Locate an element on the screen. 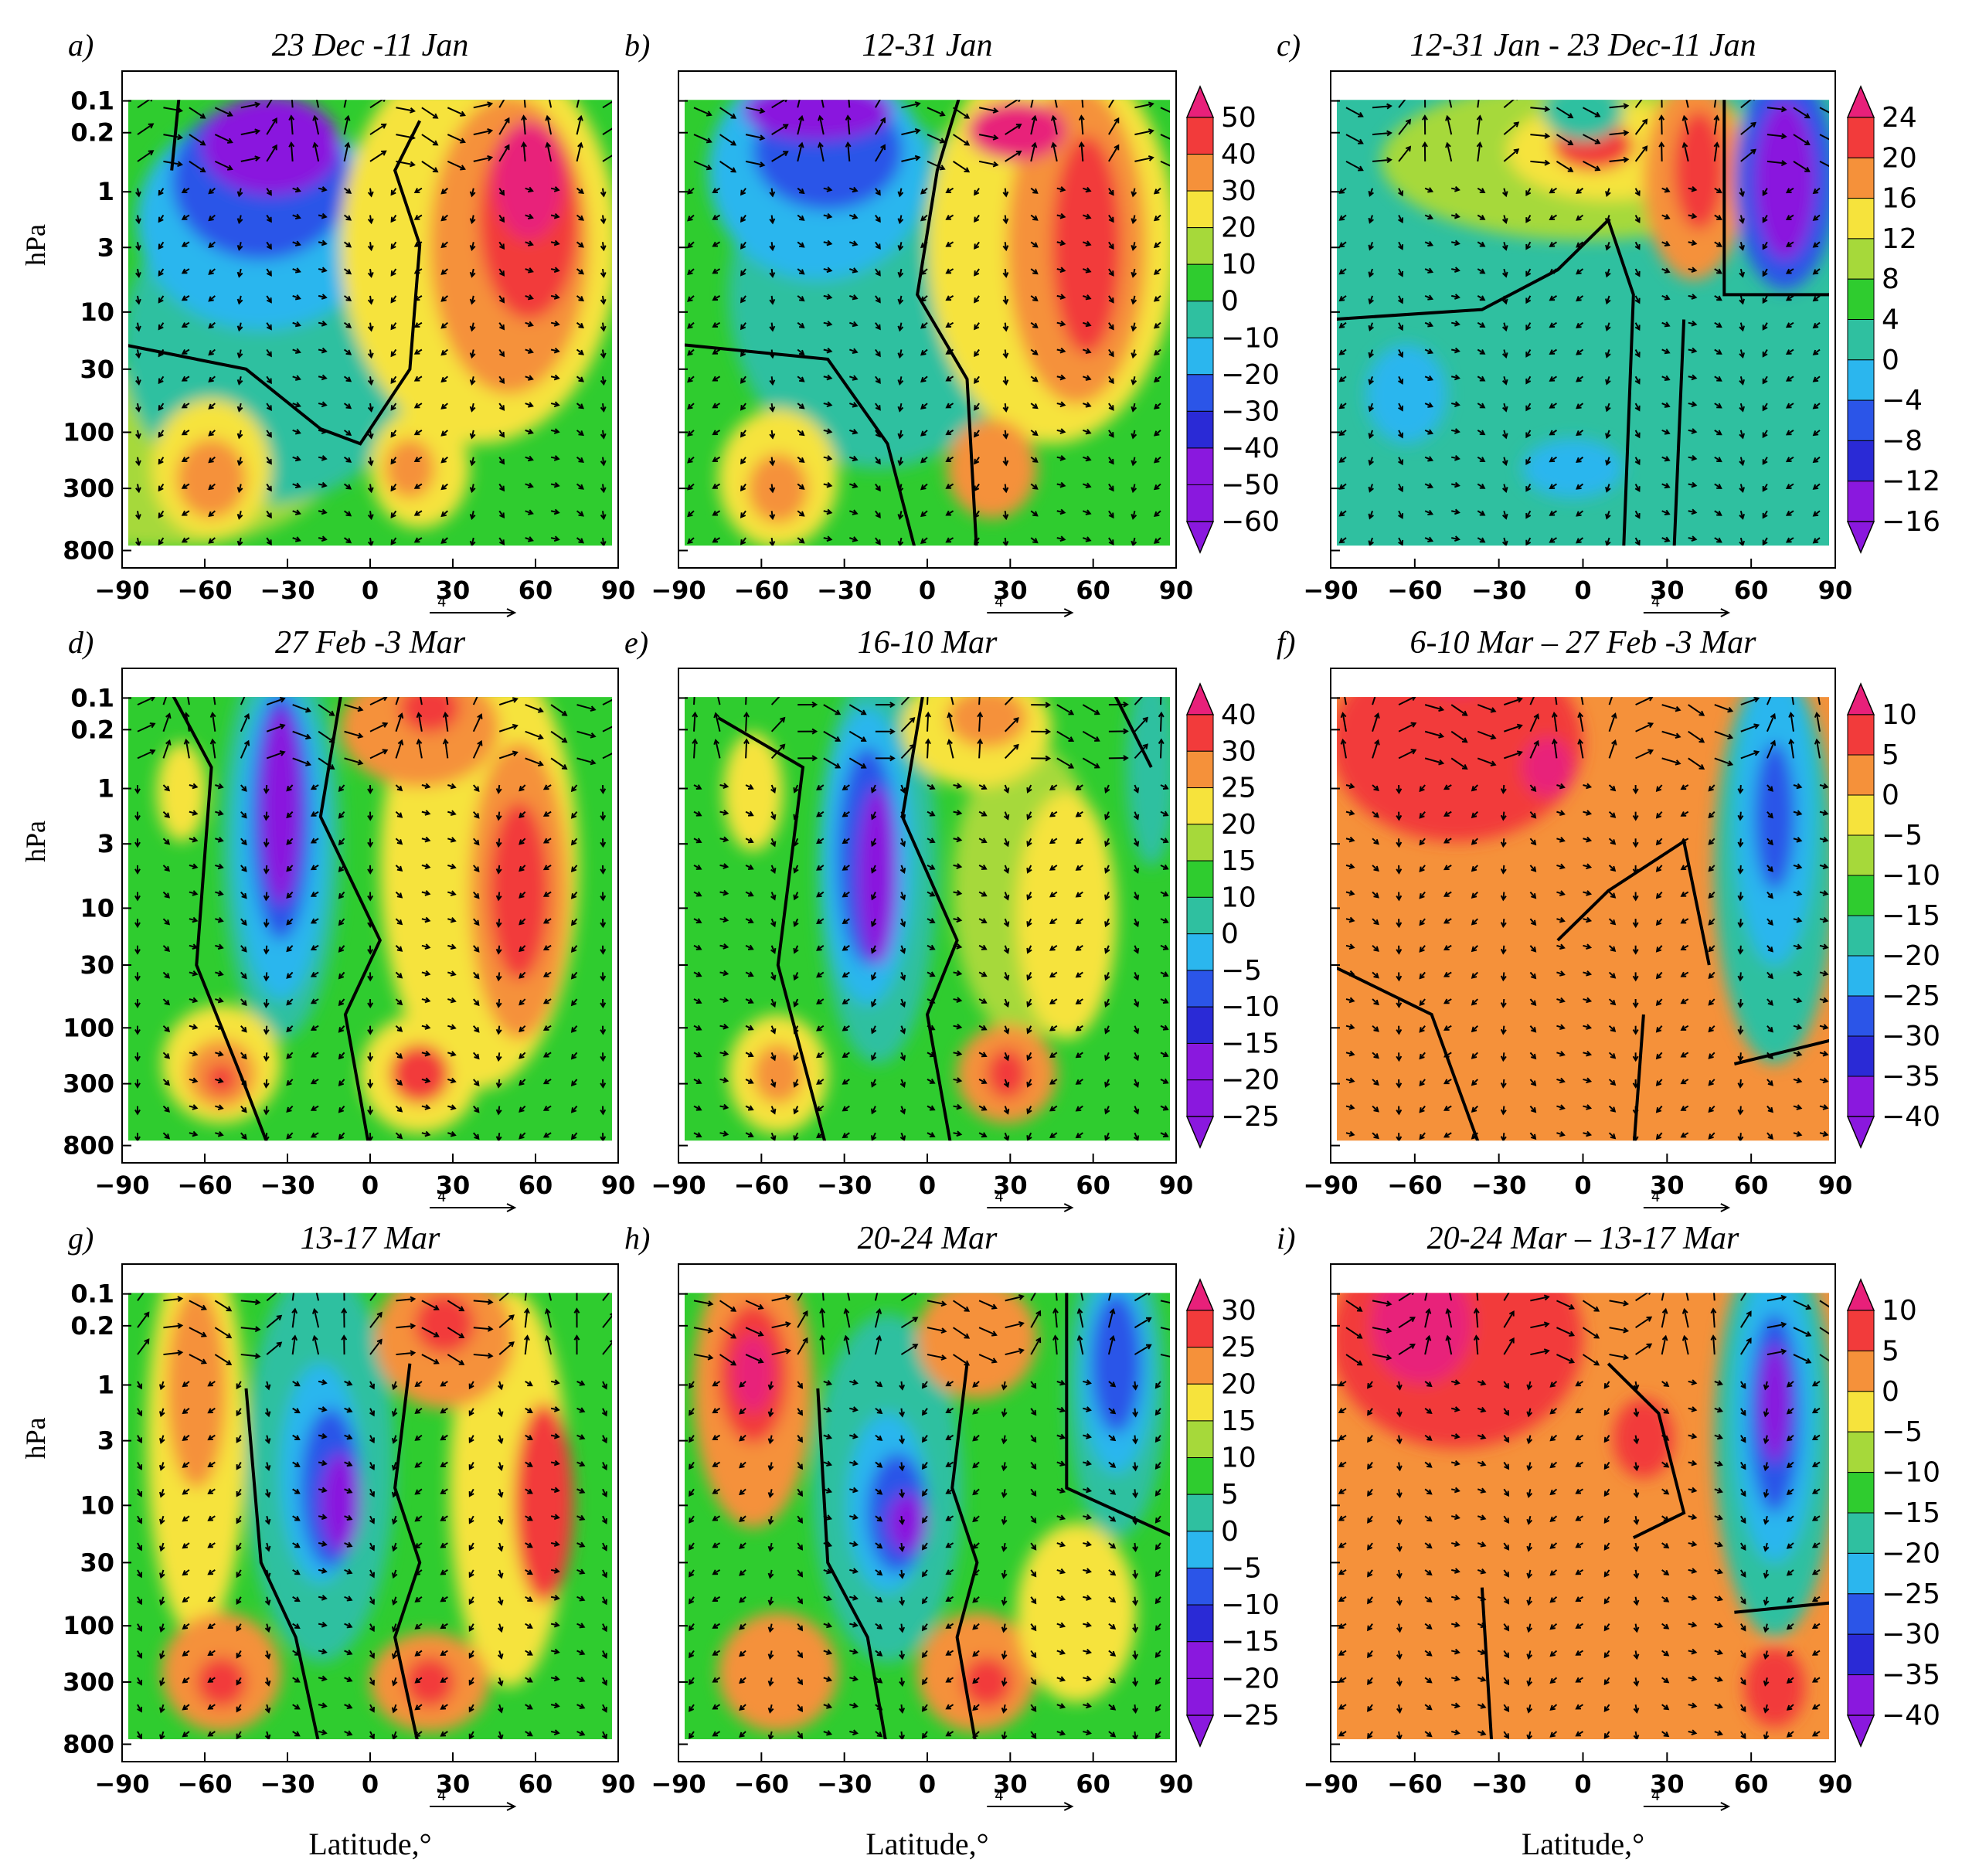  y-tick-label: 300 is located at coordinates (88, 1682).